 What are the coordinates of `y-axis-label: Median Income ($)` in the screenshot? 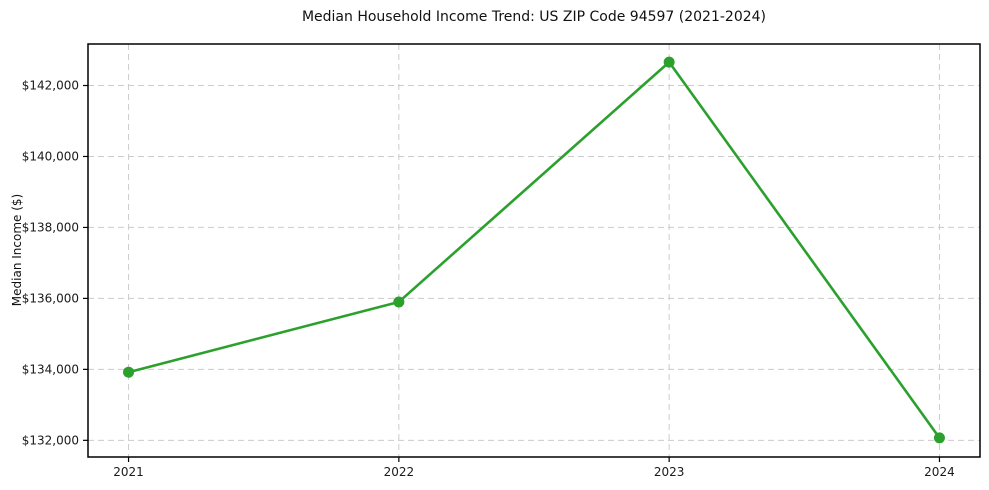 It's located at (17, 250).